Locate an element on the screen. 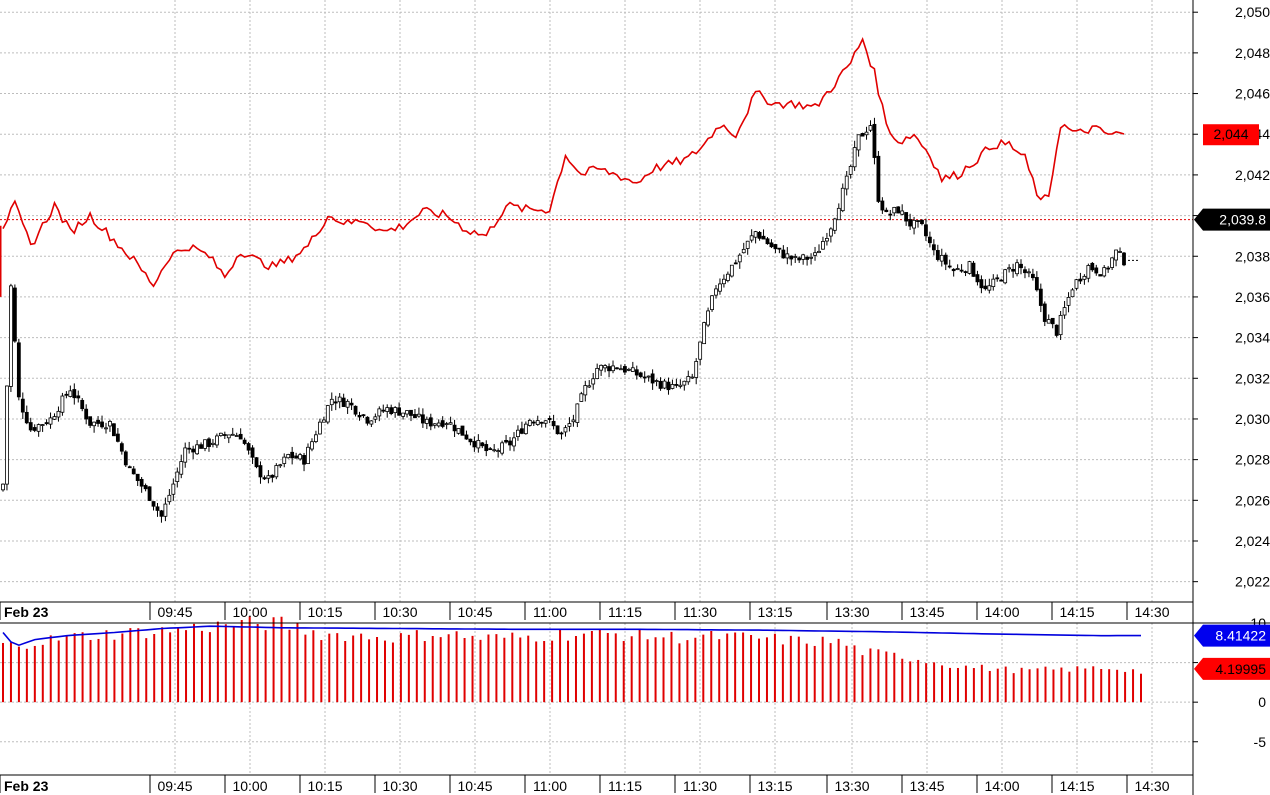  x-tick-label: 13:45 is located at coordinates (926, 612).